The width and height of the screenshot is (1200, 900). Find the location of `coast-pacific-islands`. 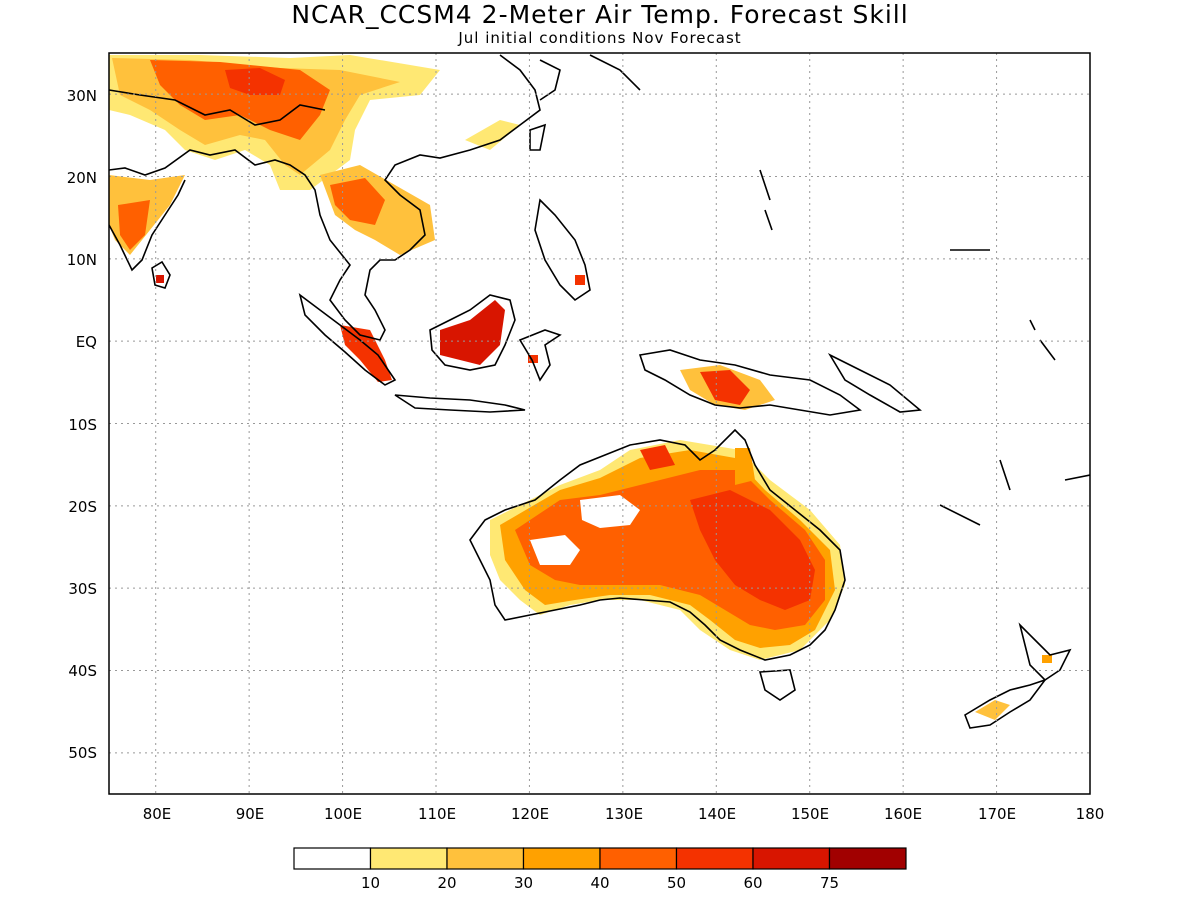

coast-pacific-islands is located at coordinates (924, 347).